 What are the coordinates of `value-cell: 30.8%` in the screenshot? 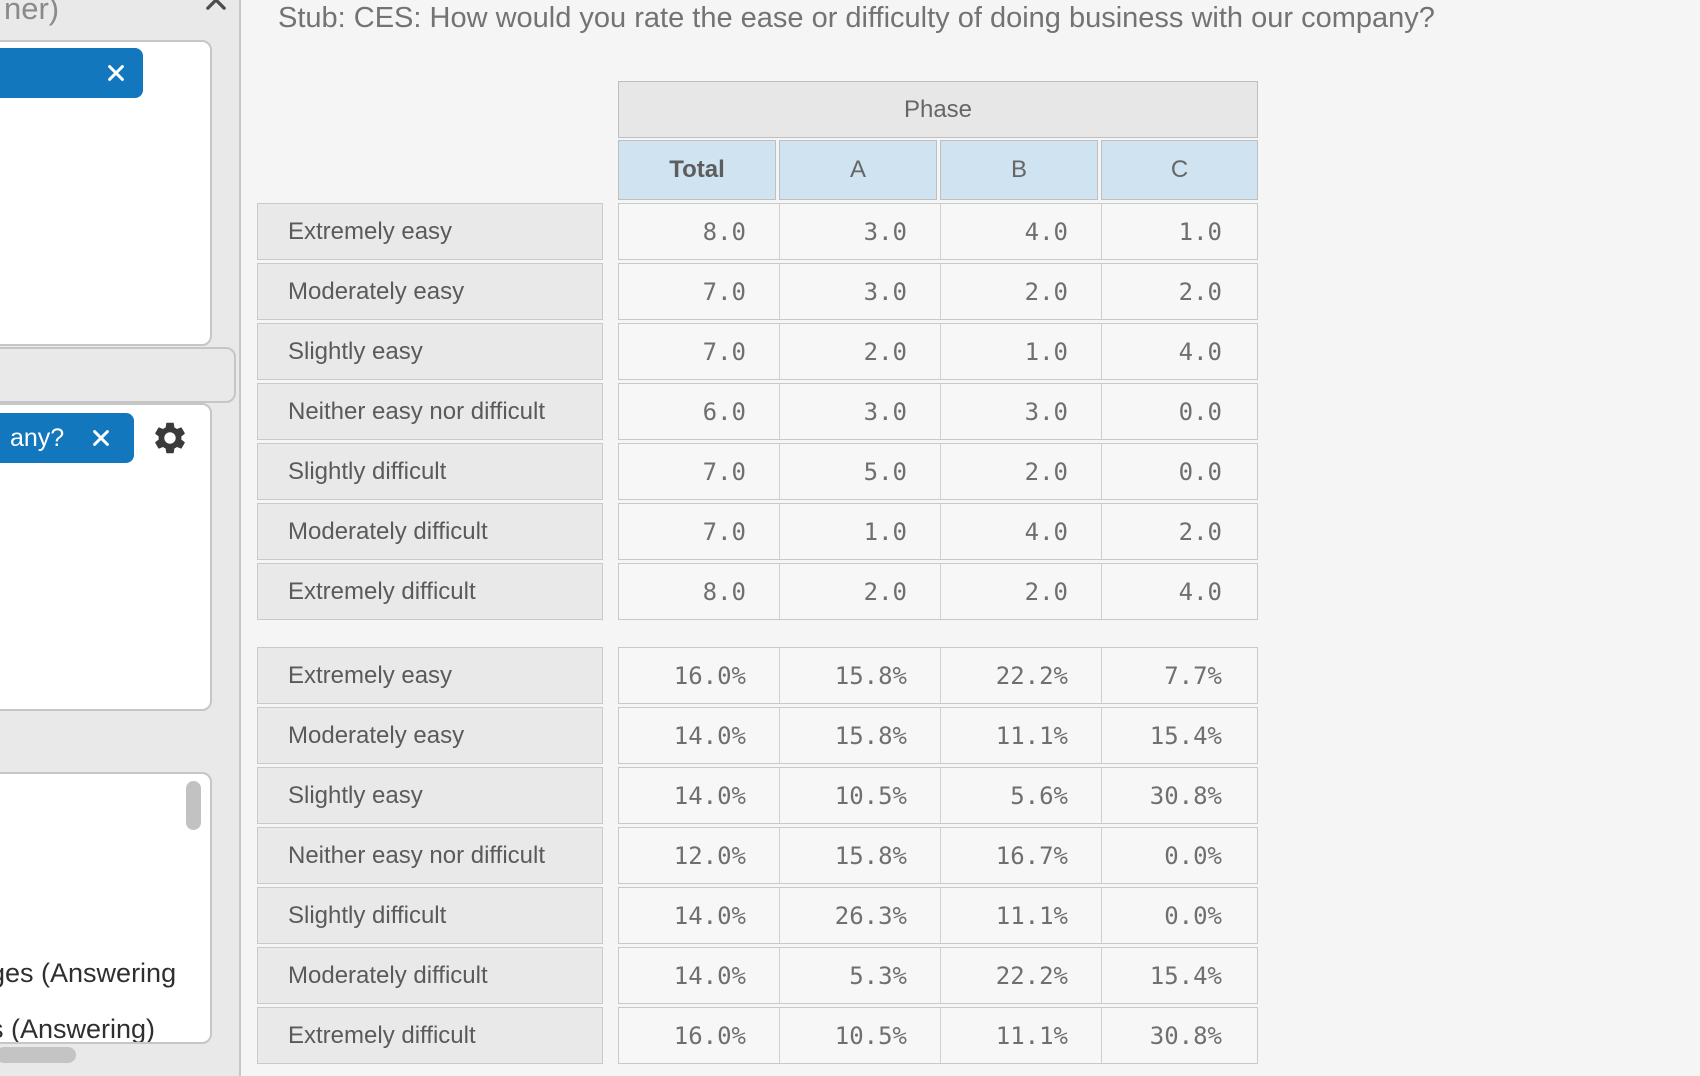 It's located at (1178, 795).